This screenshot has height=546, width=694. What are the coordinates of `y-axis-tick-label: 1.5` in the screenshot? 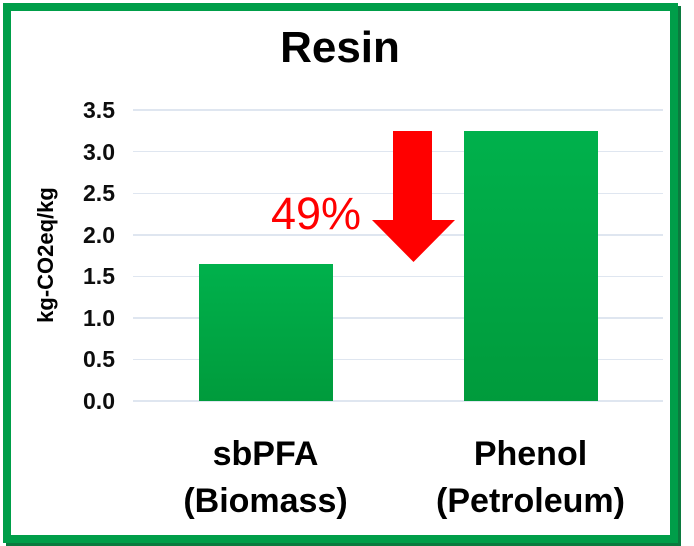 It's located at (99, 276).